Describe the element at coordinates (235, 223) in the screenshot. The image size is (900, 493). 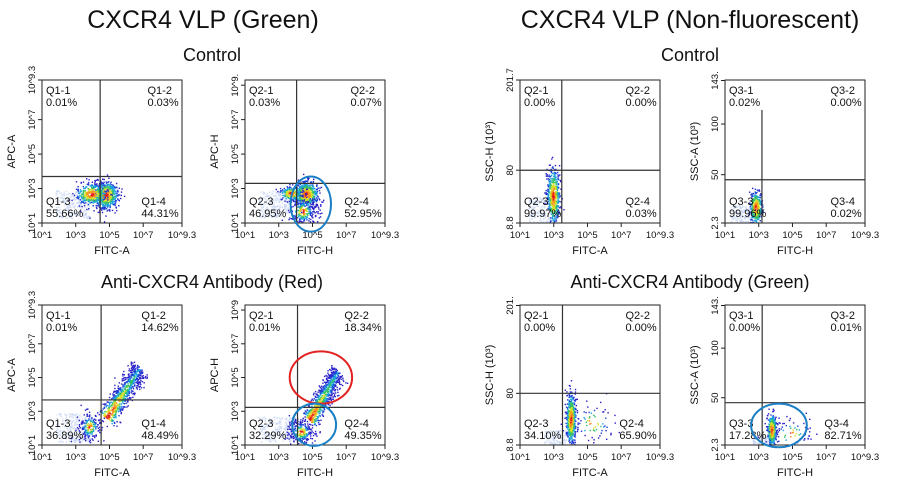
I see `y-tick-label: 10^1` at that location.